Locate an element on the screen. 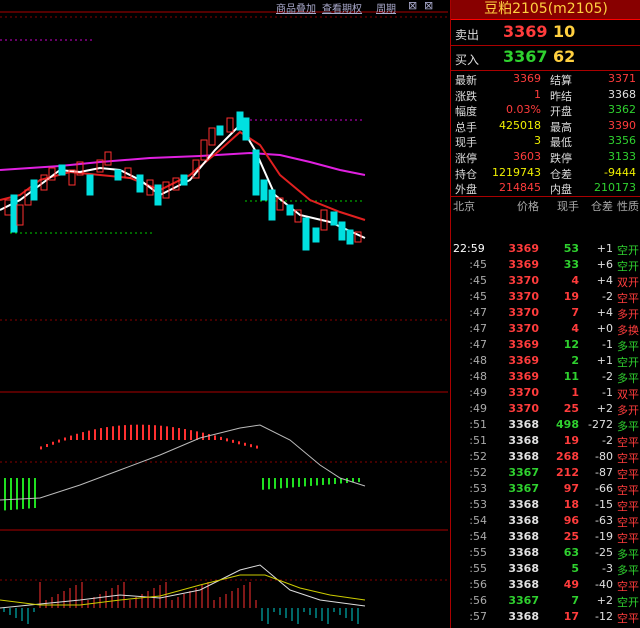 This screenshot has width=640, height=628. quote-price: 3369 is located at coordinates (525, 31).